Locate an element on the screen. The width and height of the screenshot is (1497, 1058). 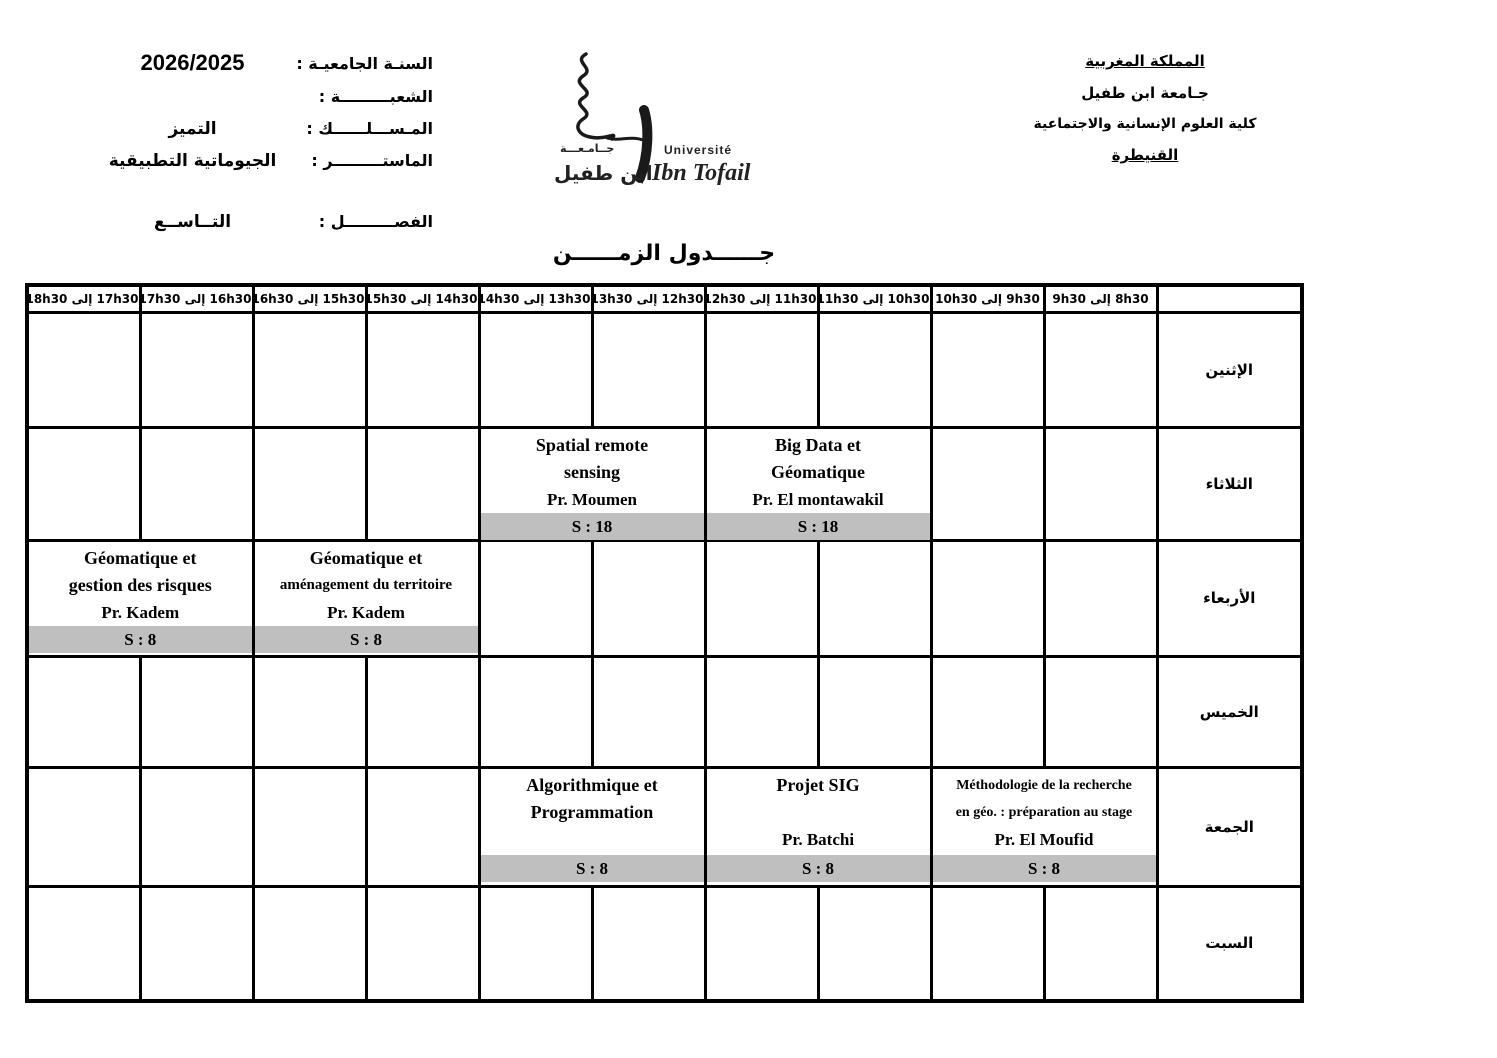
time-slot-8h30-9h30: 8h30 إلى 9h30 is located at coordinates (1100, 298).